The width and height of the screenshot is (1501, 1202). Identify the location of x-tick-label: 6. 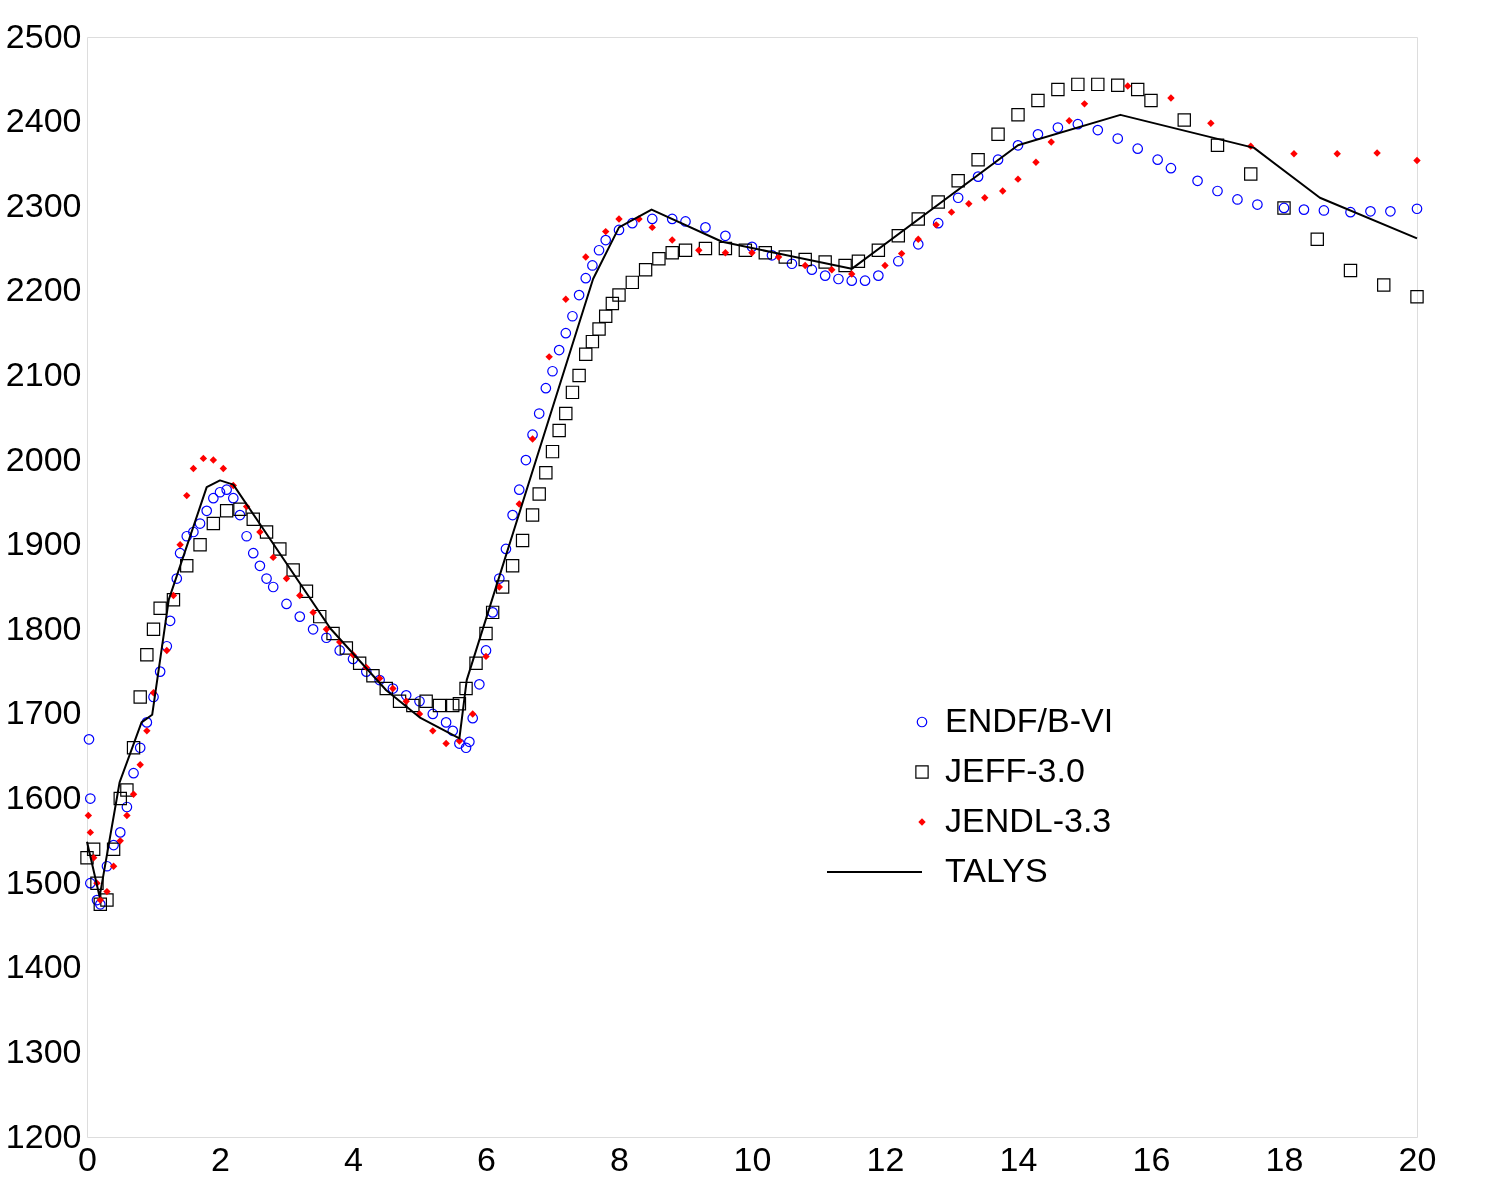
(486, 1158).